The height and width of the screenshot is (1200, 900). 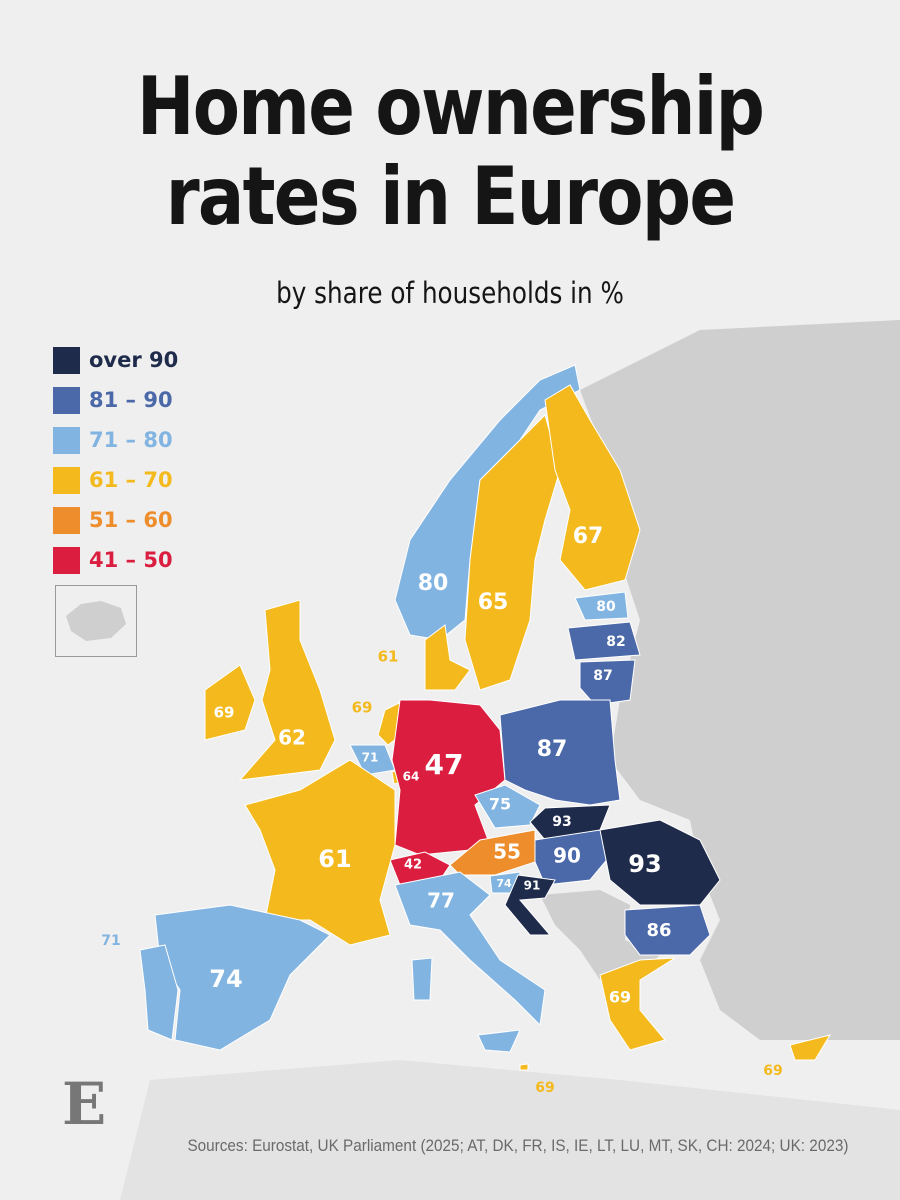 I want to click on country-portugal, so click(x=159, y=992).